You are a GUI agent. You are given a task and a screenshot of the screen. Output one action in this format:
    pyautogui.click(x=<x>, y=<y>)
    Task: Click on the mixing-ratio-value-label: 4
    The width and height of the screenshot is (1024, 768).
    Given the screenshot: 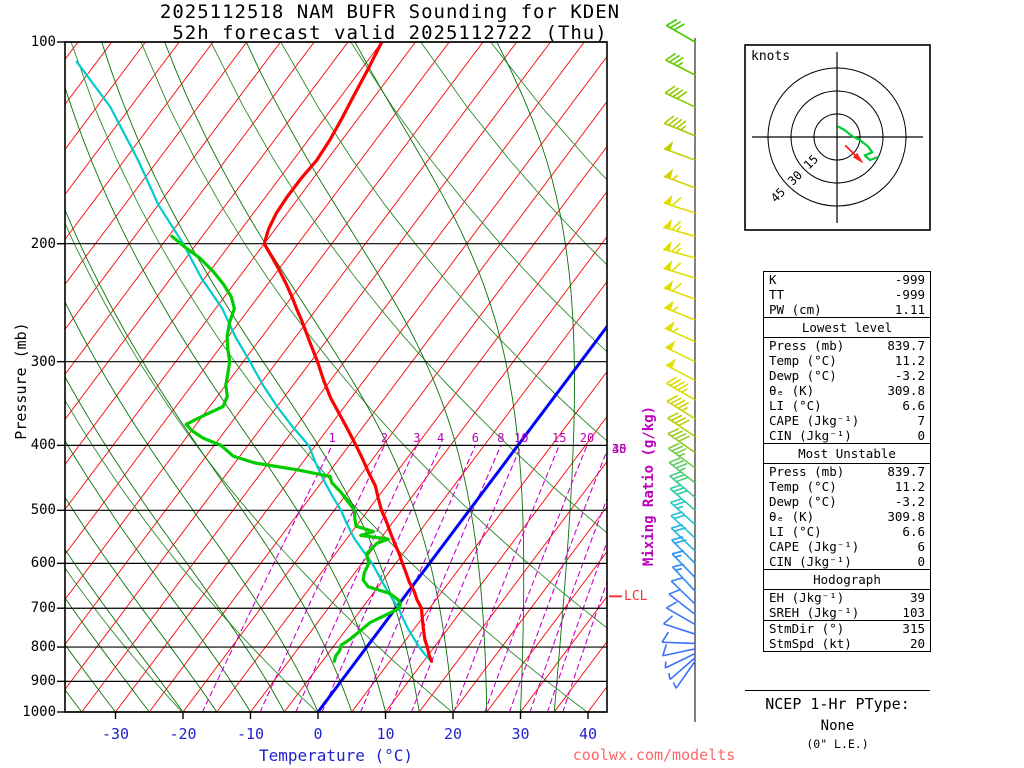 What is the action you would take?
    pyautogui.click(x=441, y=438)
    